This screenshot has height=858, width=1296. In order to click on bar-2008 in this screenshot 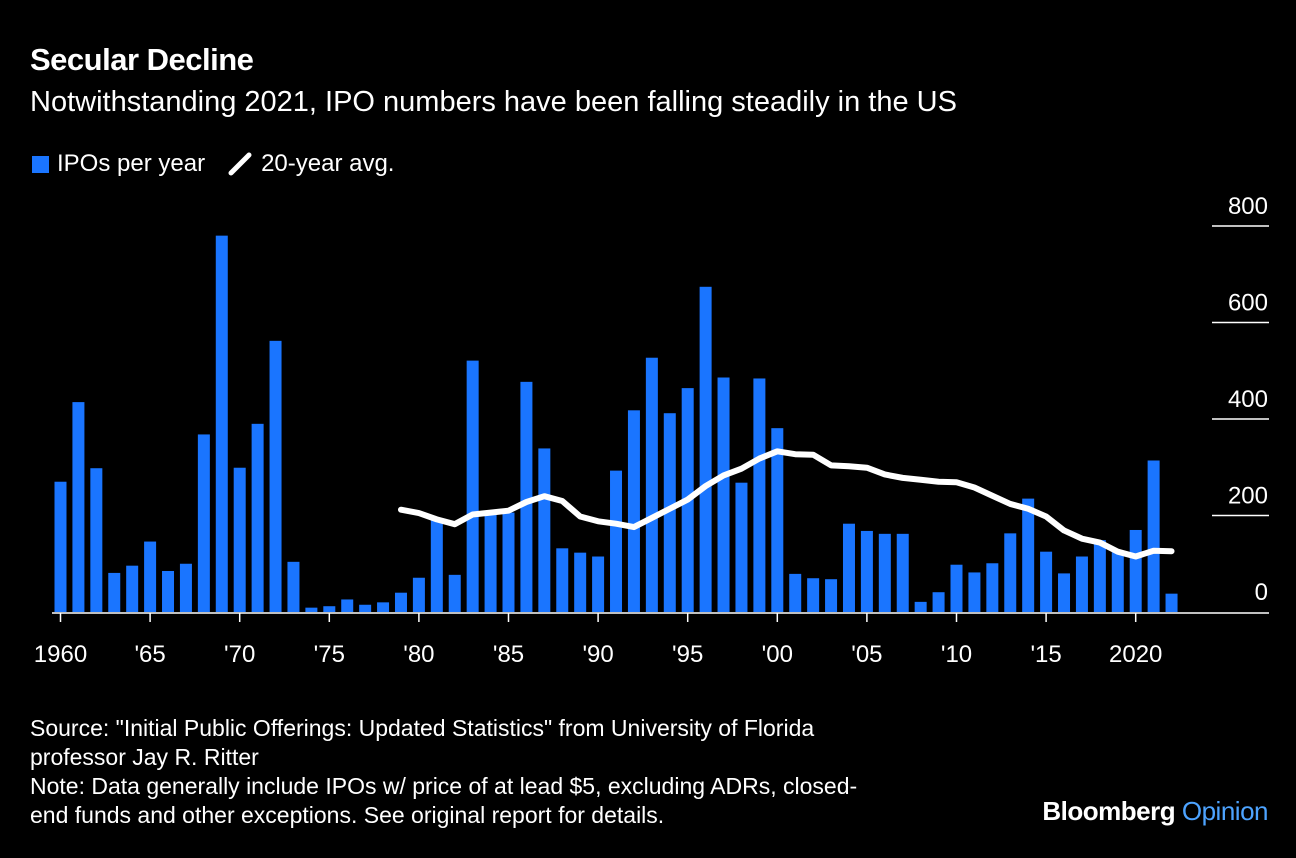, I will do `click(920, 606)`.